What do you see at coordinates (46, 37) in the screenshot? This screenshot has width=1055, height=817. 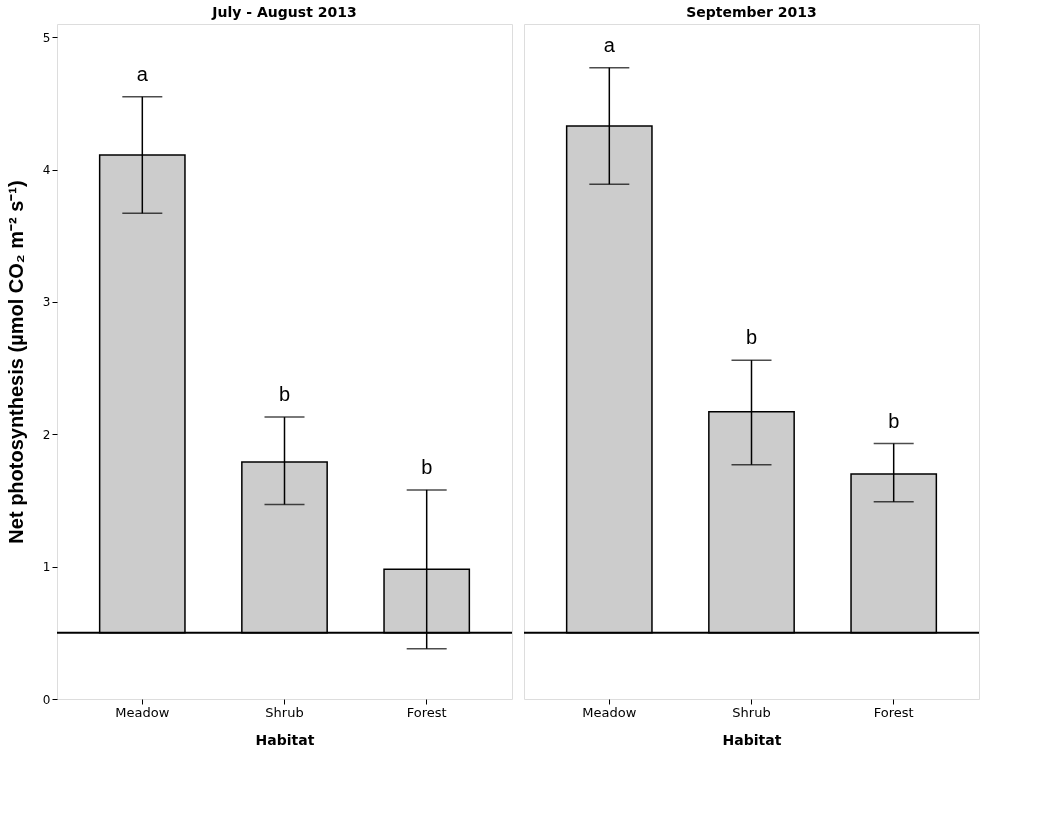 I see `y-tick-label: 5` at bounding box center [46, 37].